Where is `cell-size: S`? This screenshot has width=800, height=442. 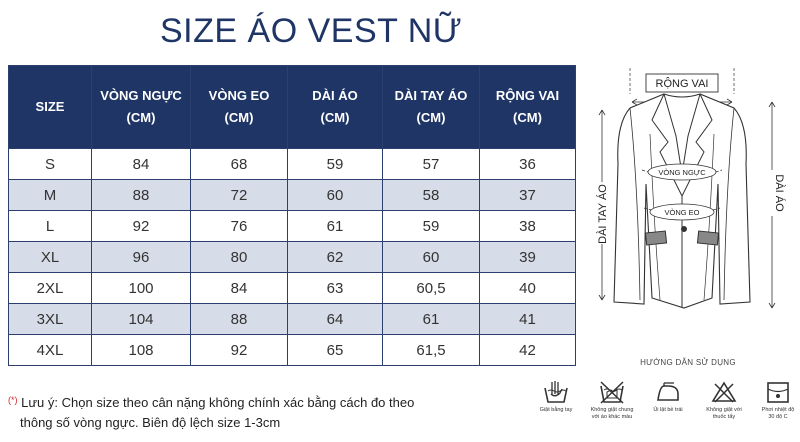
cell-size: S is located at coordinates (50, 164).